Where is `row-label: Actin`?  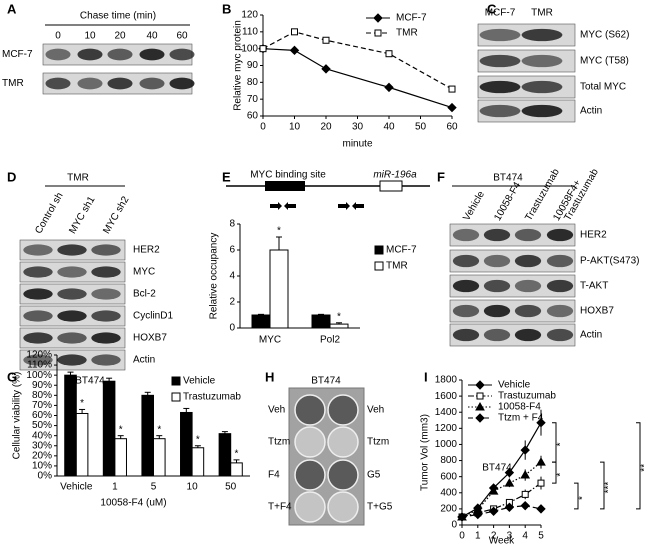
row-label: Actin is located at coordinates (591, 111).